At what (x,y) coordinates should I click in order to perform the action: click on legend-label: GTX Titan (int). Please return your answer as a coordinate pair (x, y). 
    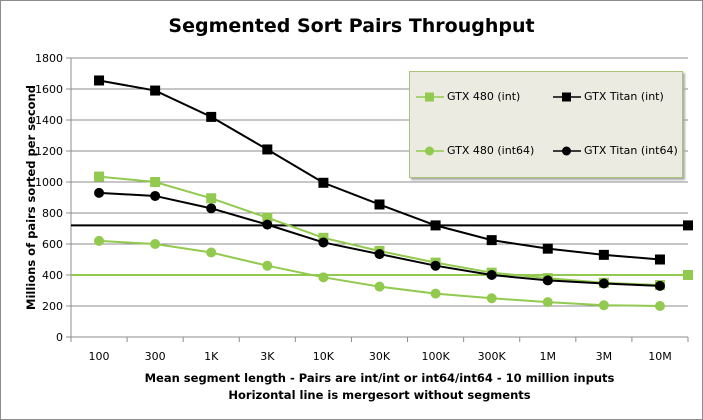
    Looking at the image, I should click on (624, 96).